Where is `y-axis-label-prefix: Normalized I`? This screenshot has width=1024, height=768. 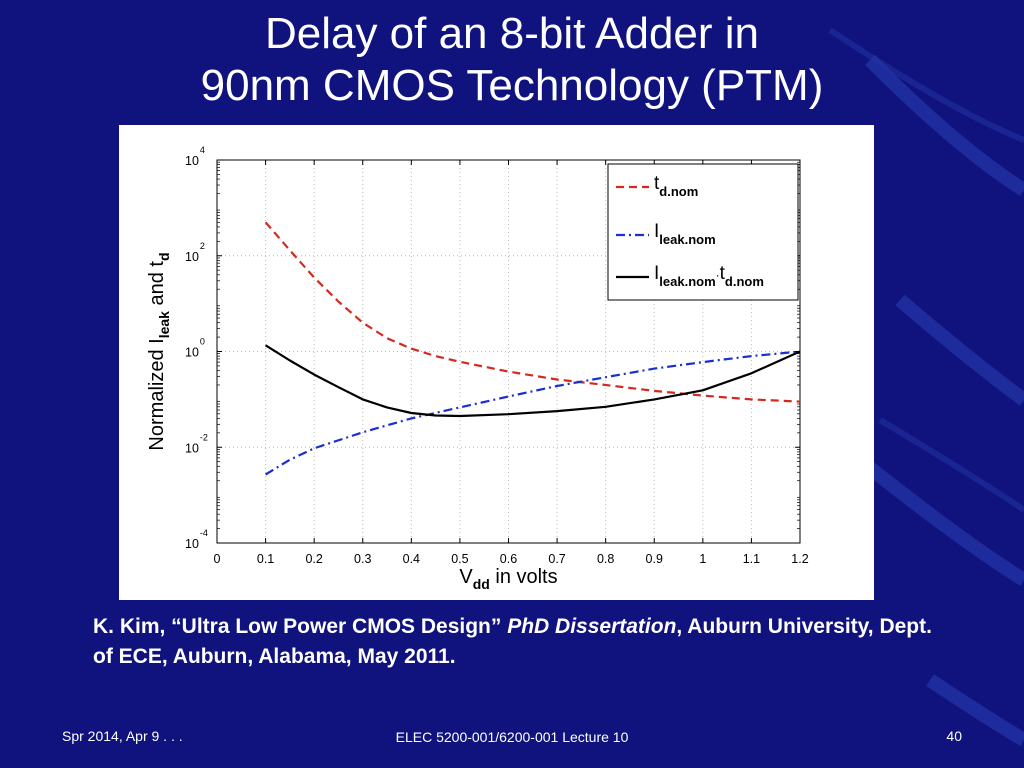
y-axis-label-prefix: Normalized I is located at coordinates (157, 394).